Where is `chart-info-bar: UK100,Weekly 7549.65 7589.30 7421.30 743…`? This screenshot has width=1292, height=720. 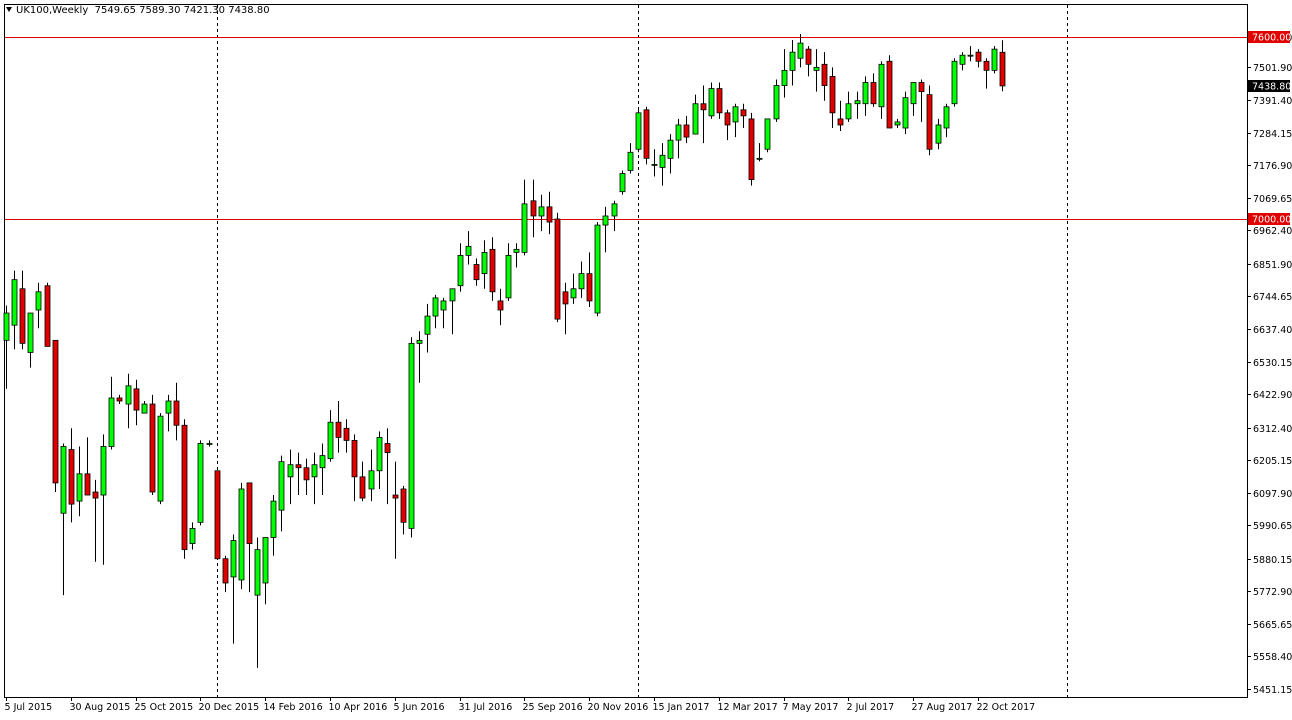 chart-info-bar: UK100,Weekly 7549.65 7589.30 7421.30 743… is located at coordinates (138, 10).